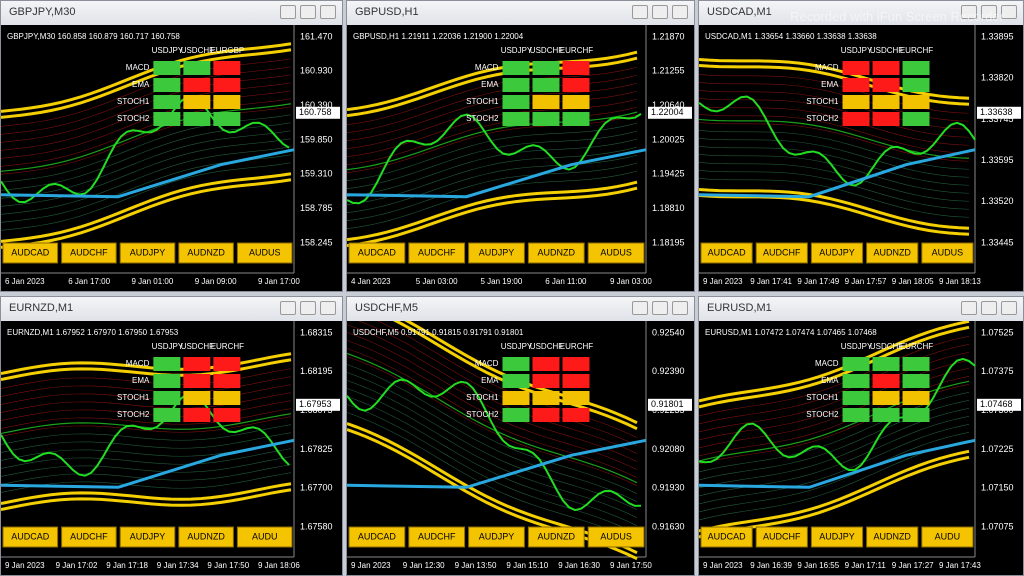 This screenshot has height=576, width=1024. I want to click on trend-line, so click(837, 463).